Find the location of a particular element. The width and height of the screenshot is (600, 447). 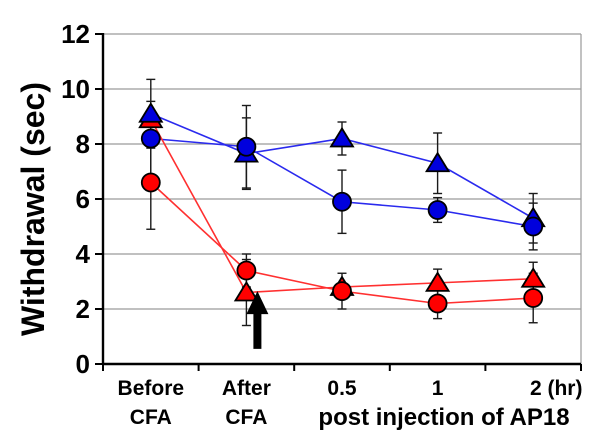

y-tick-label: 12 is located at coordinates (75, 34).